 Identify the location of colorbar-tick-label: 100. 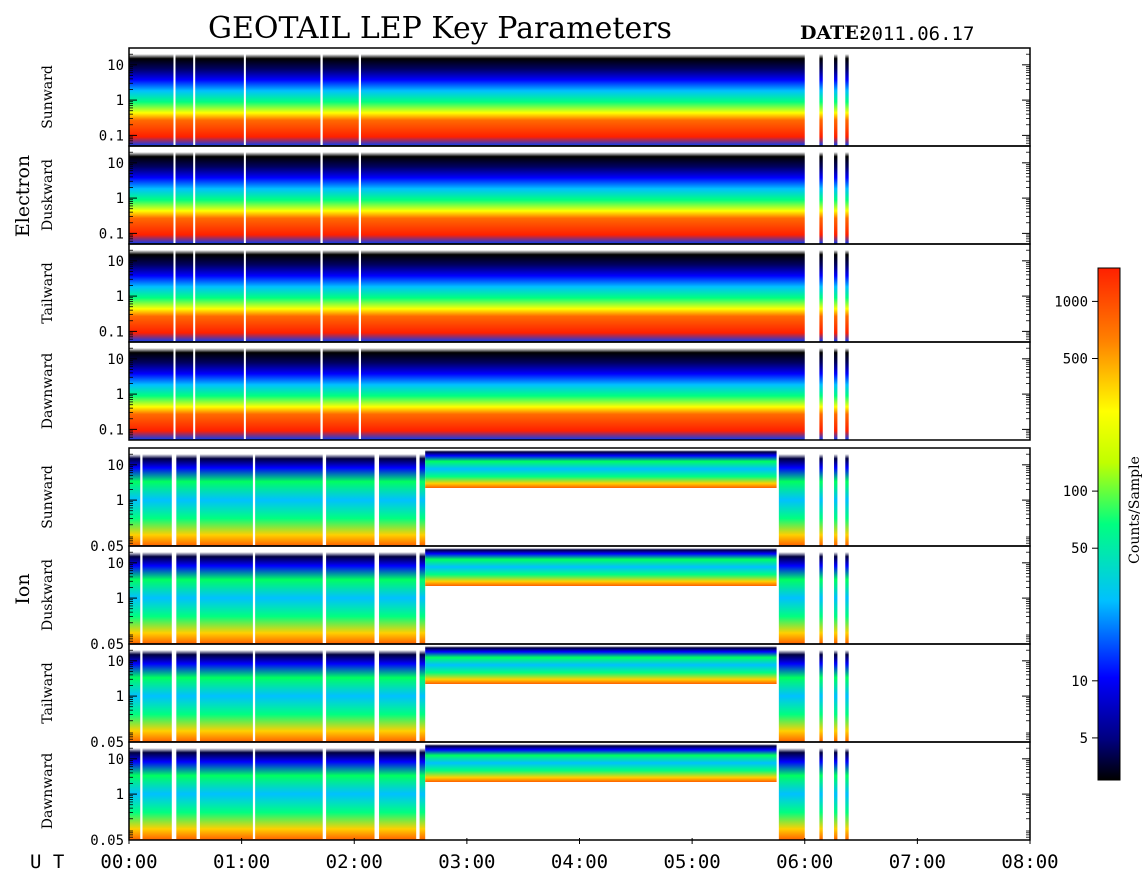
(1075, 492).